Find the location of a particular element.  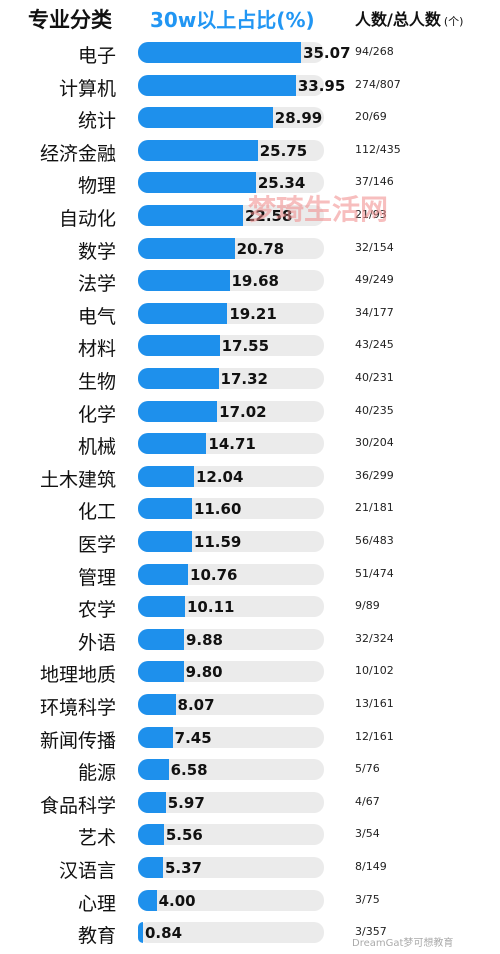

bar-row: 艺术 5.56 3/54 is located at coordinates (250, 834).